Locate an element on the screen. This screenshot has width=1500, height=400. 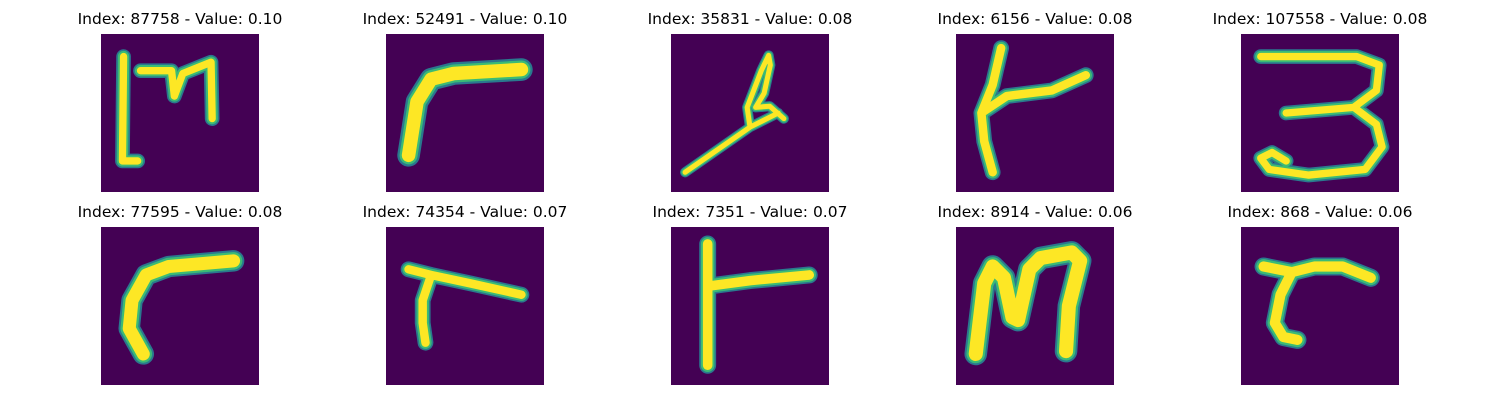
panel-4: Index: 6156 - Value: 0.08 is located at coordinates (1035, 100).